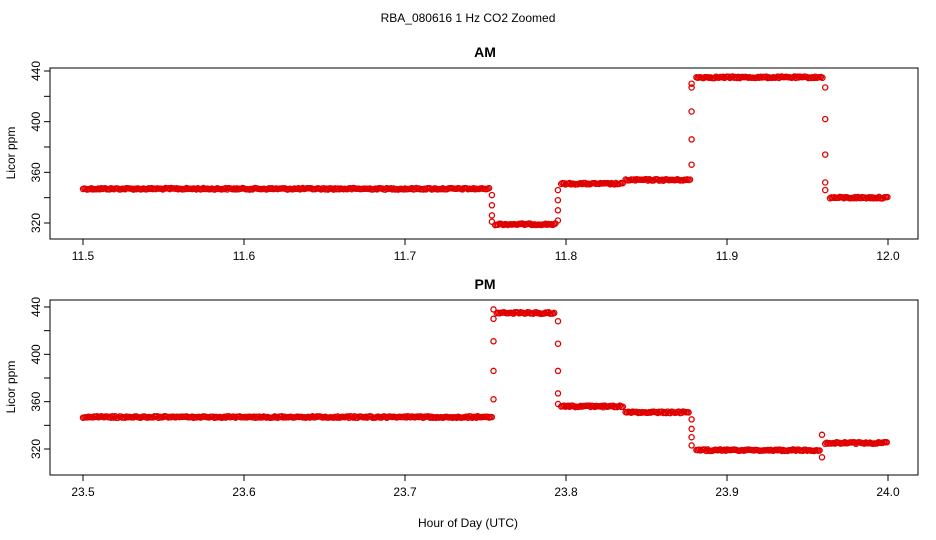 This screenshot has width=936, height=540. Describe the element at coordinates (566, 492) in the screenshot. I see `pm-x-tick-label: 23.8` at that location.